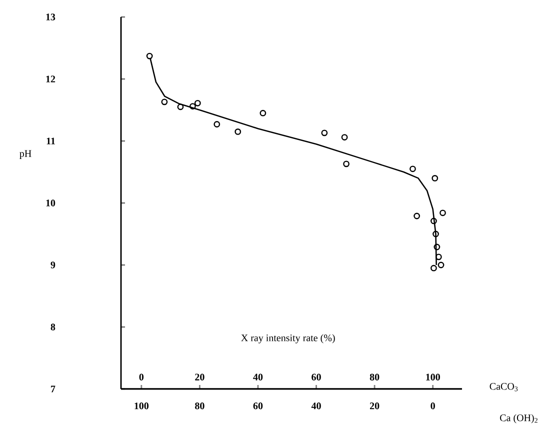  What do you see at coordinates (51, 203) in the screenshot?
I see `y-tick-label: 10` at bounding box center [51, 203].